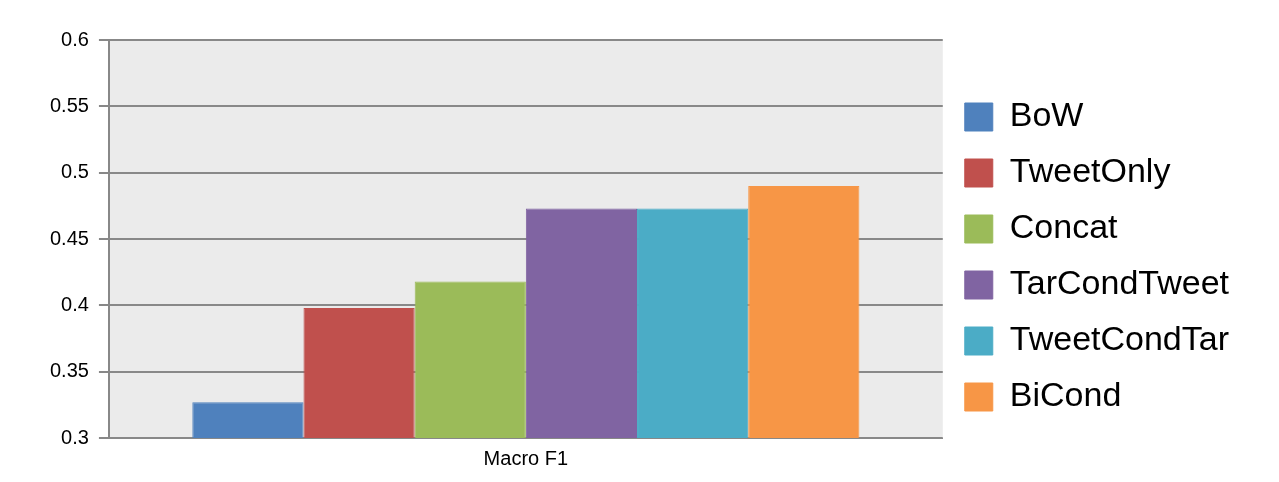 The width and height of the screenshot is (1279, 482). I want to click on x-tick-label: Macro F1, so click(526, 457).